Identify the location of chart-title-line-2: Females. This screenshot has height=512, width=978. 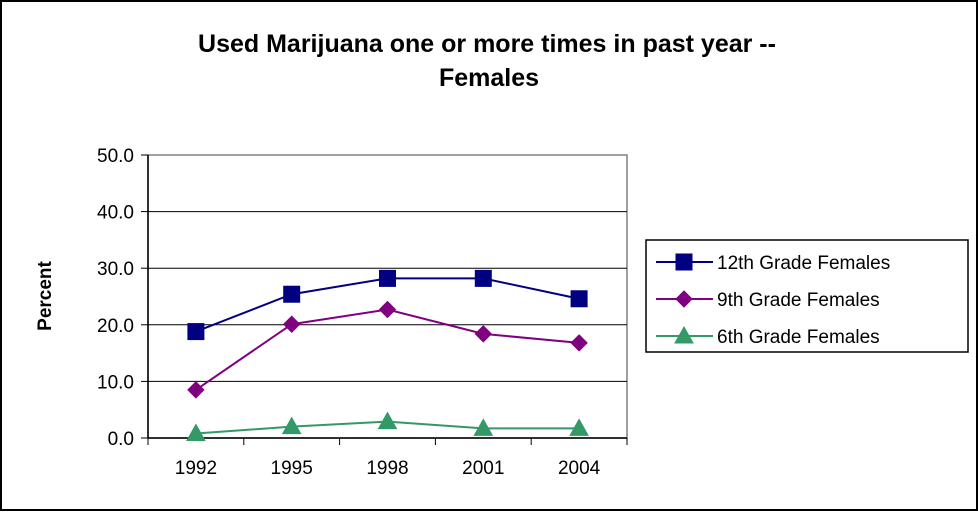
(489, 78).